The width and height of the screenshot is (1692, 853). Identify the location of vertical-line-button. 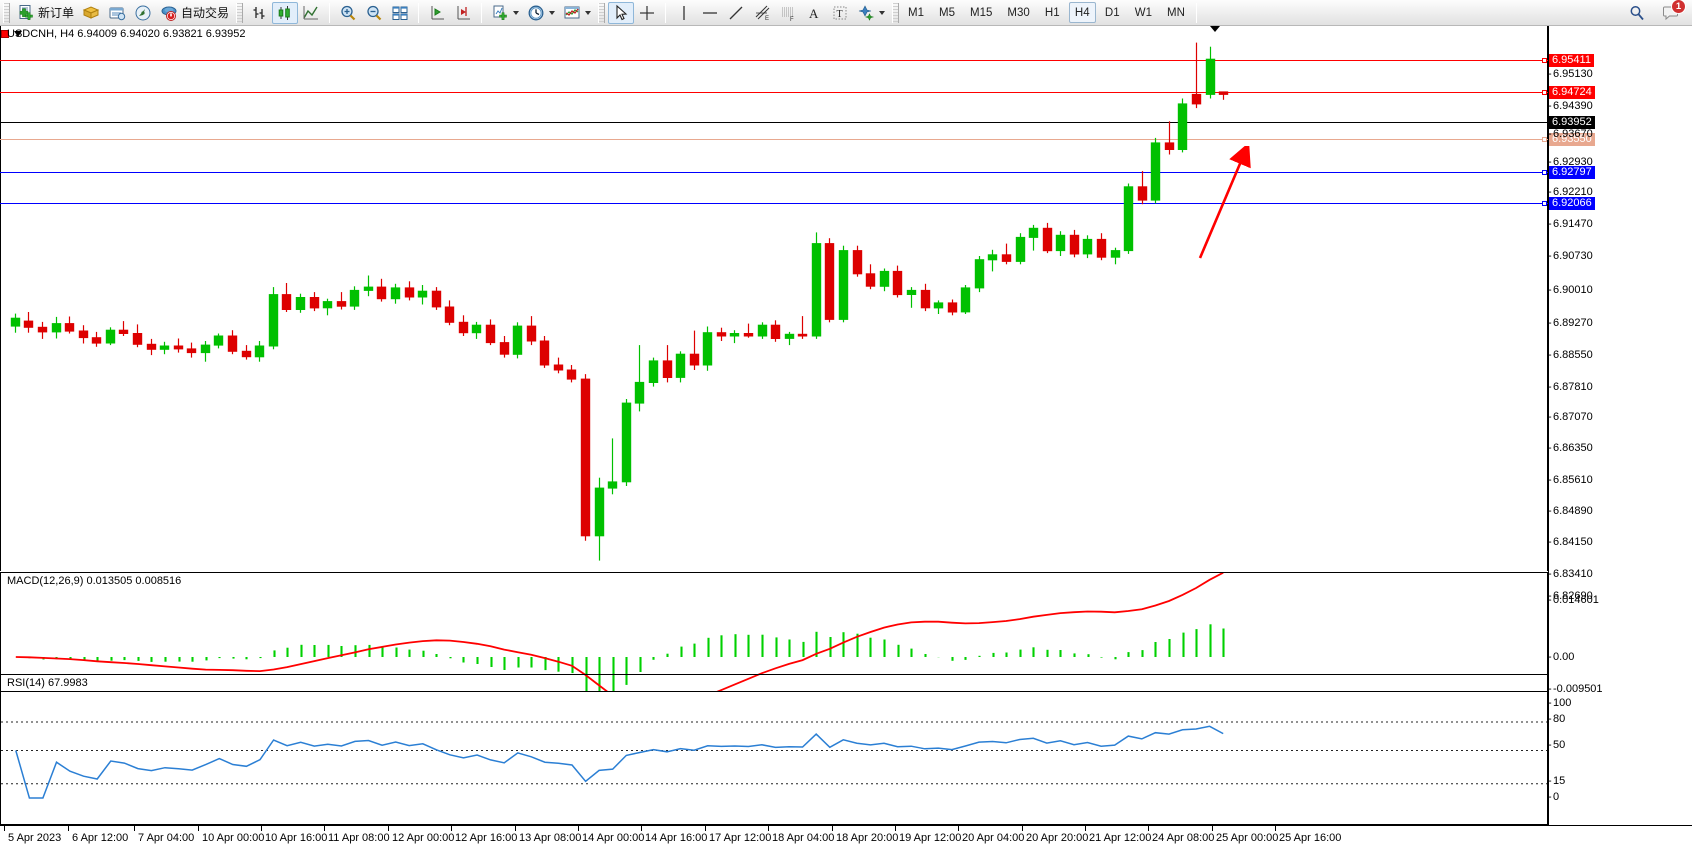
(684, 13).